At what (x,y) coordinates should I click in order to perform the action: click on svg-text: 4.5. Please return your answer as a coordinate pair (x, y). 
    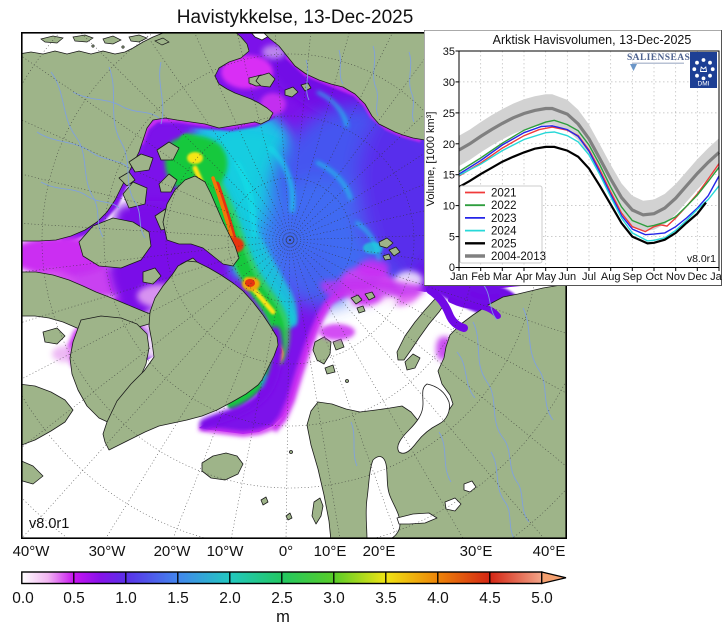
    Looking at the image, I should click on (490, 598).